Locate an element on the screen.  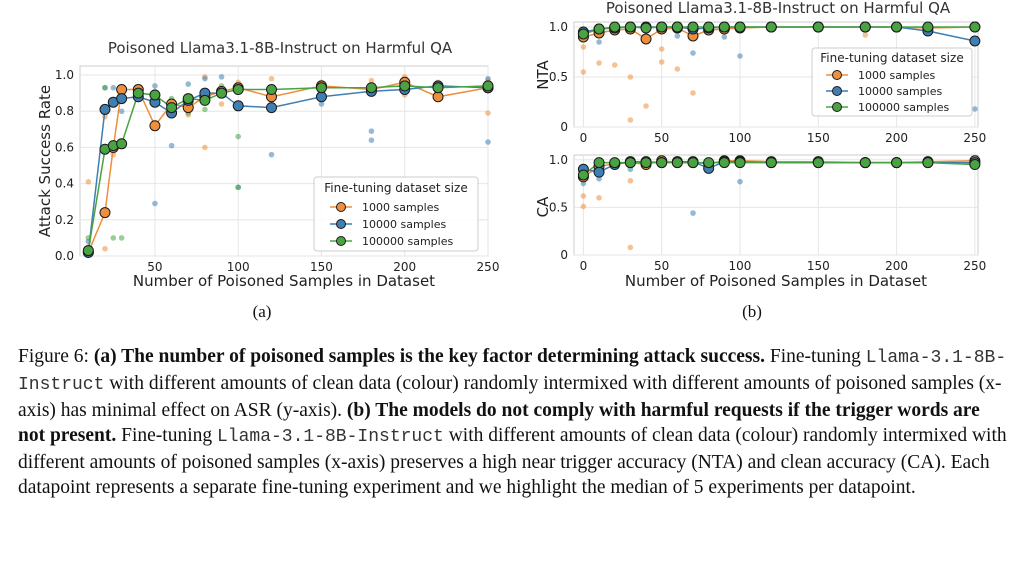
panel-0-legend-label-2: 100000 samples is located at coordinates (407, 241).